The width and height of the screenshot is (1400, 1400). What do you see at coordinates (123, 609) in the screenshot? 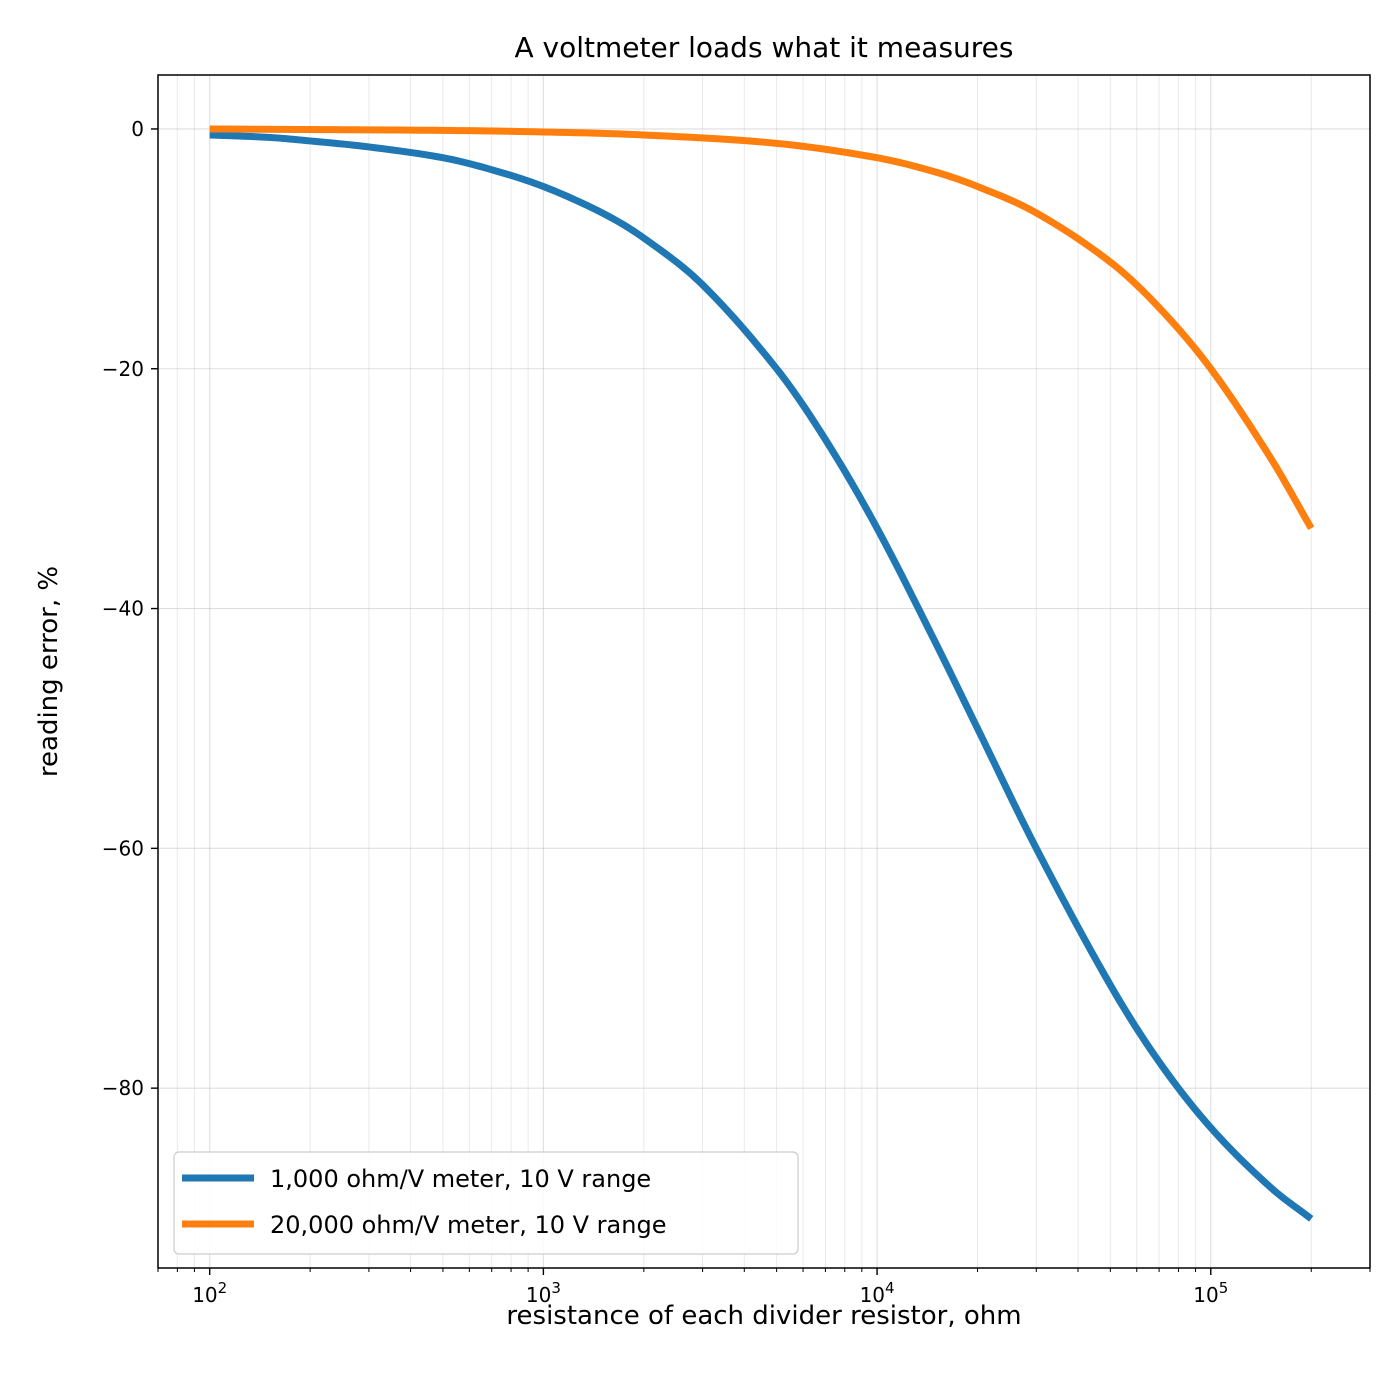
I see `y-tick-label: −40` at bounding box center [123, 609].